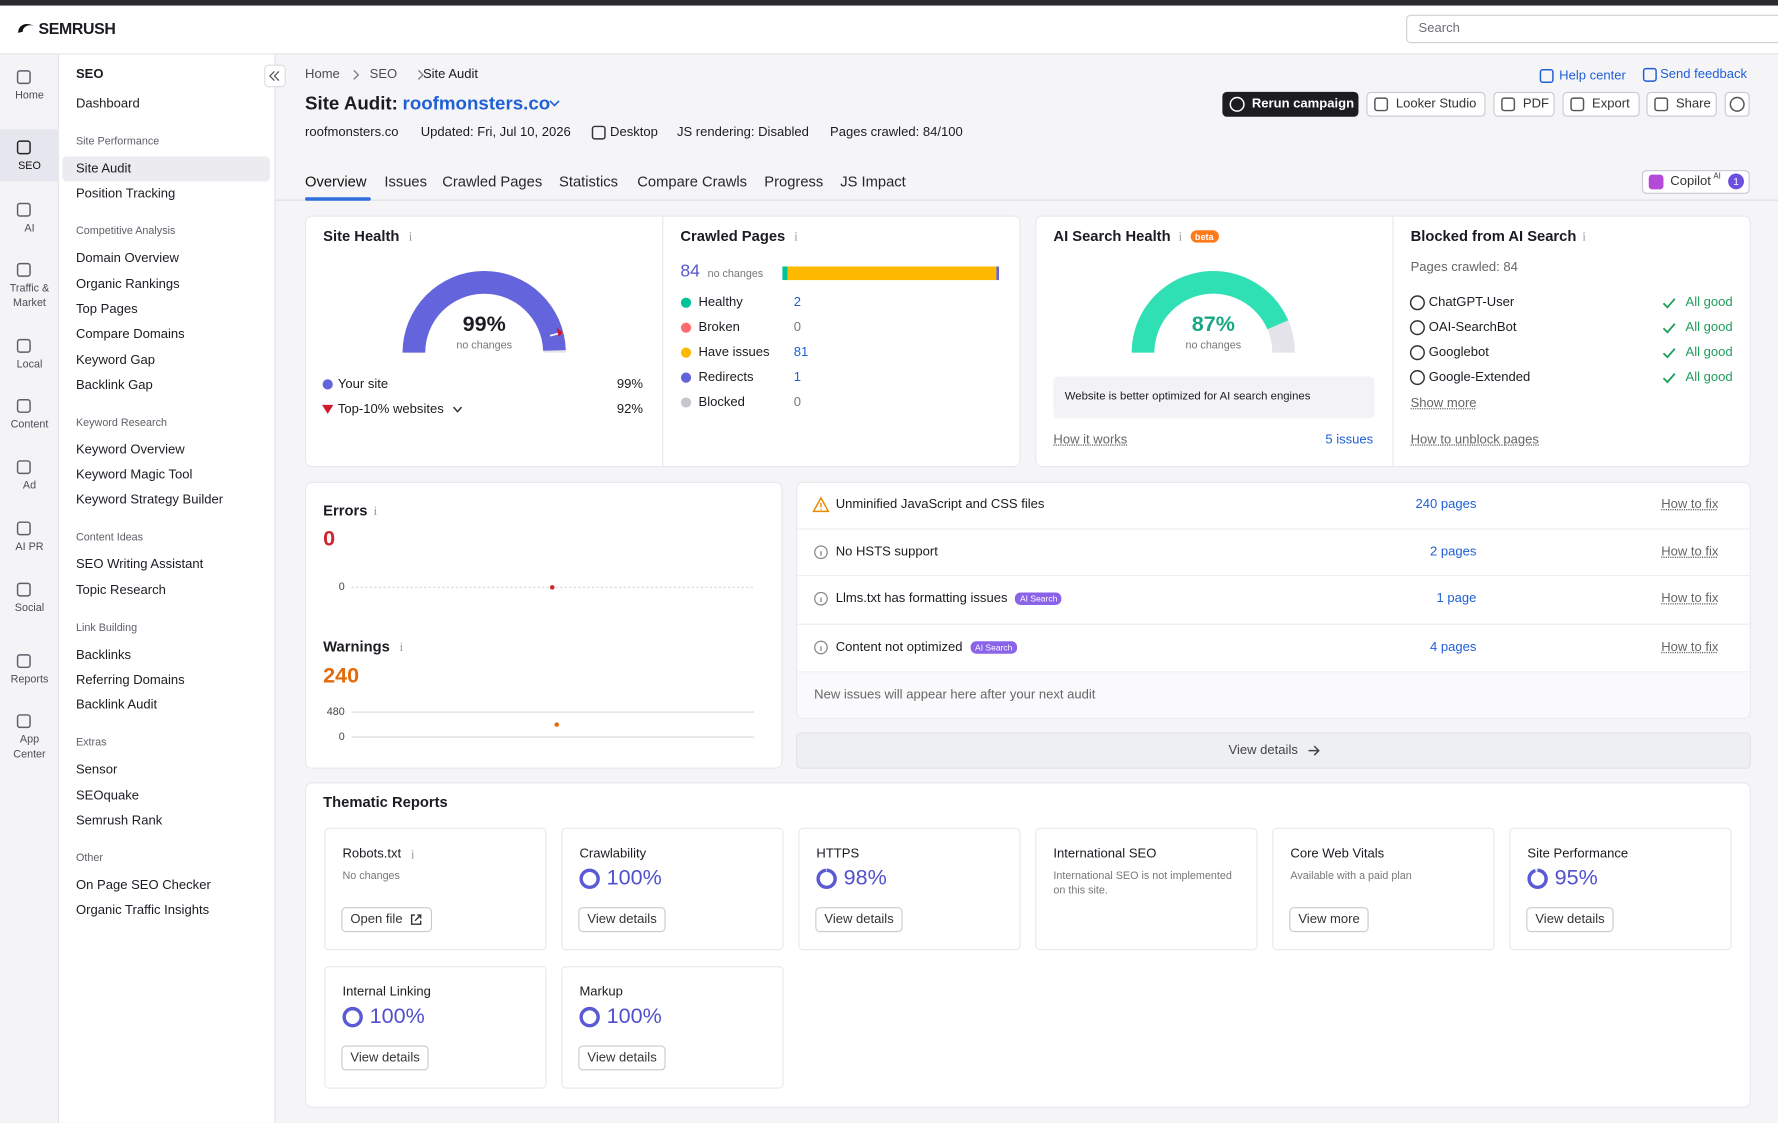 This screenshot has width=1778, height=1123. What do you see at coordinates (1453, 552) in the screenshot?
I see `issue-pages: 2 pages` at bounding box center [1453, 552].